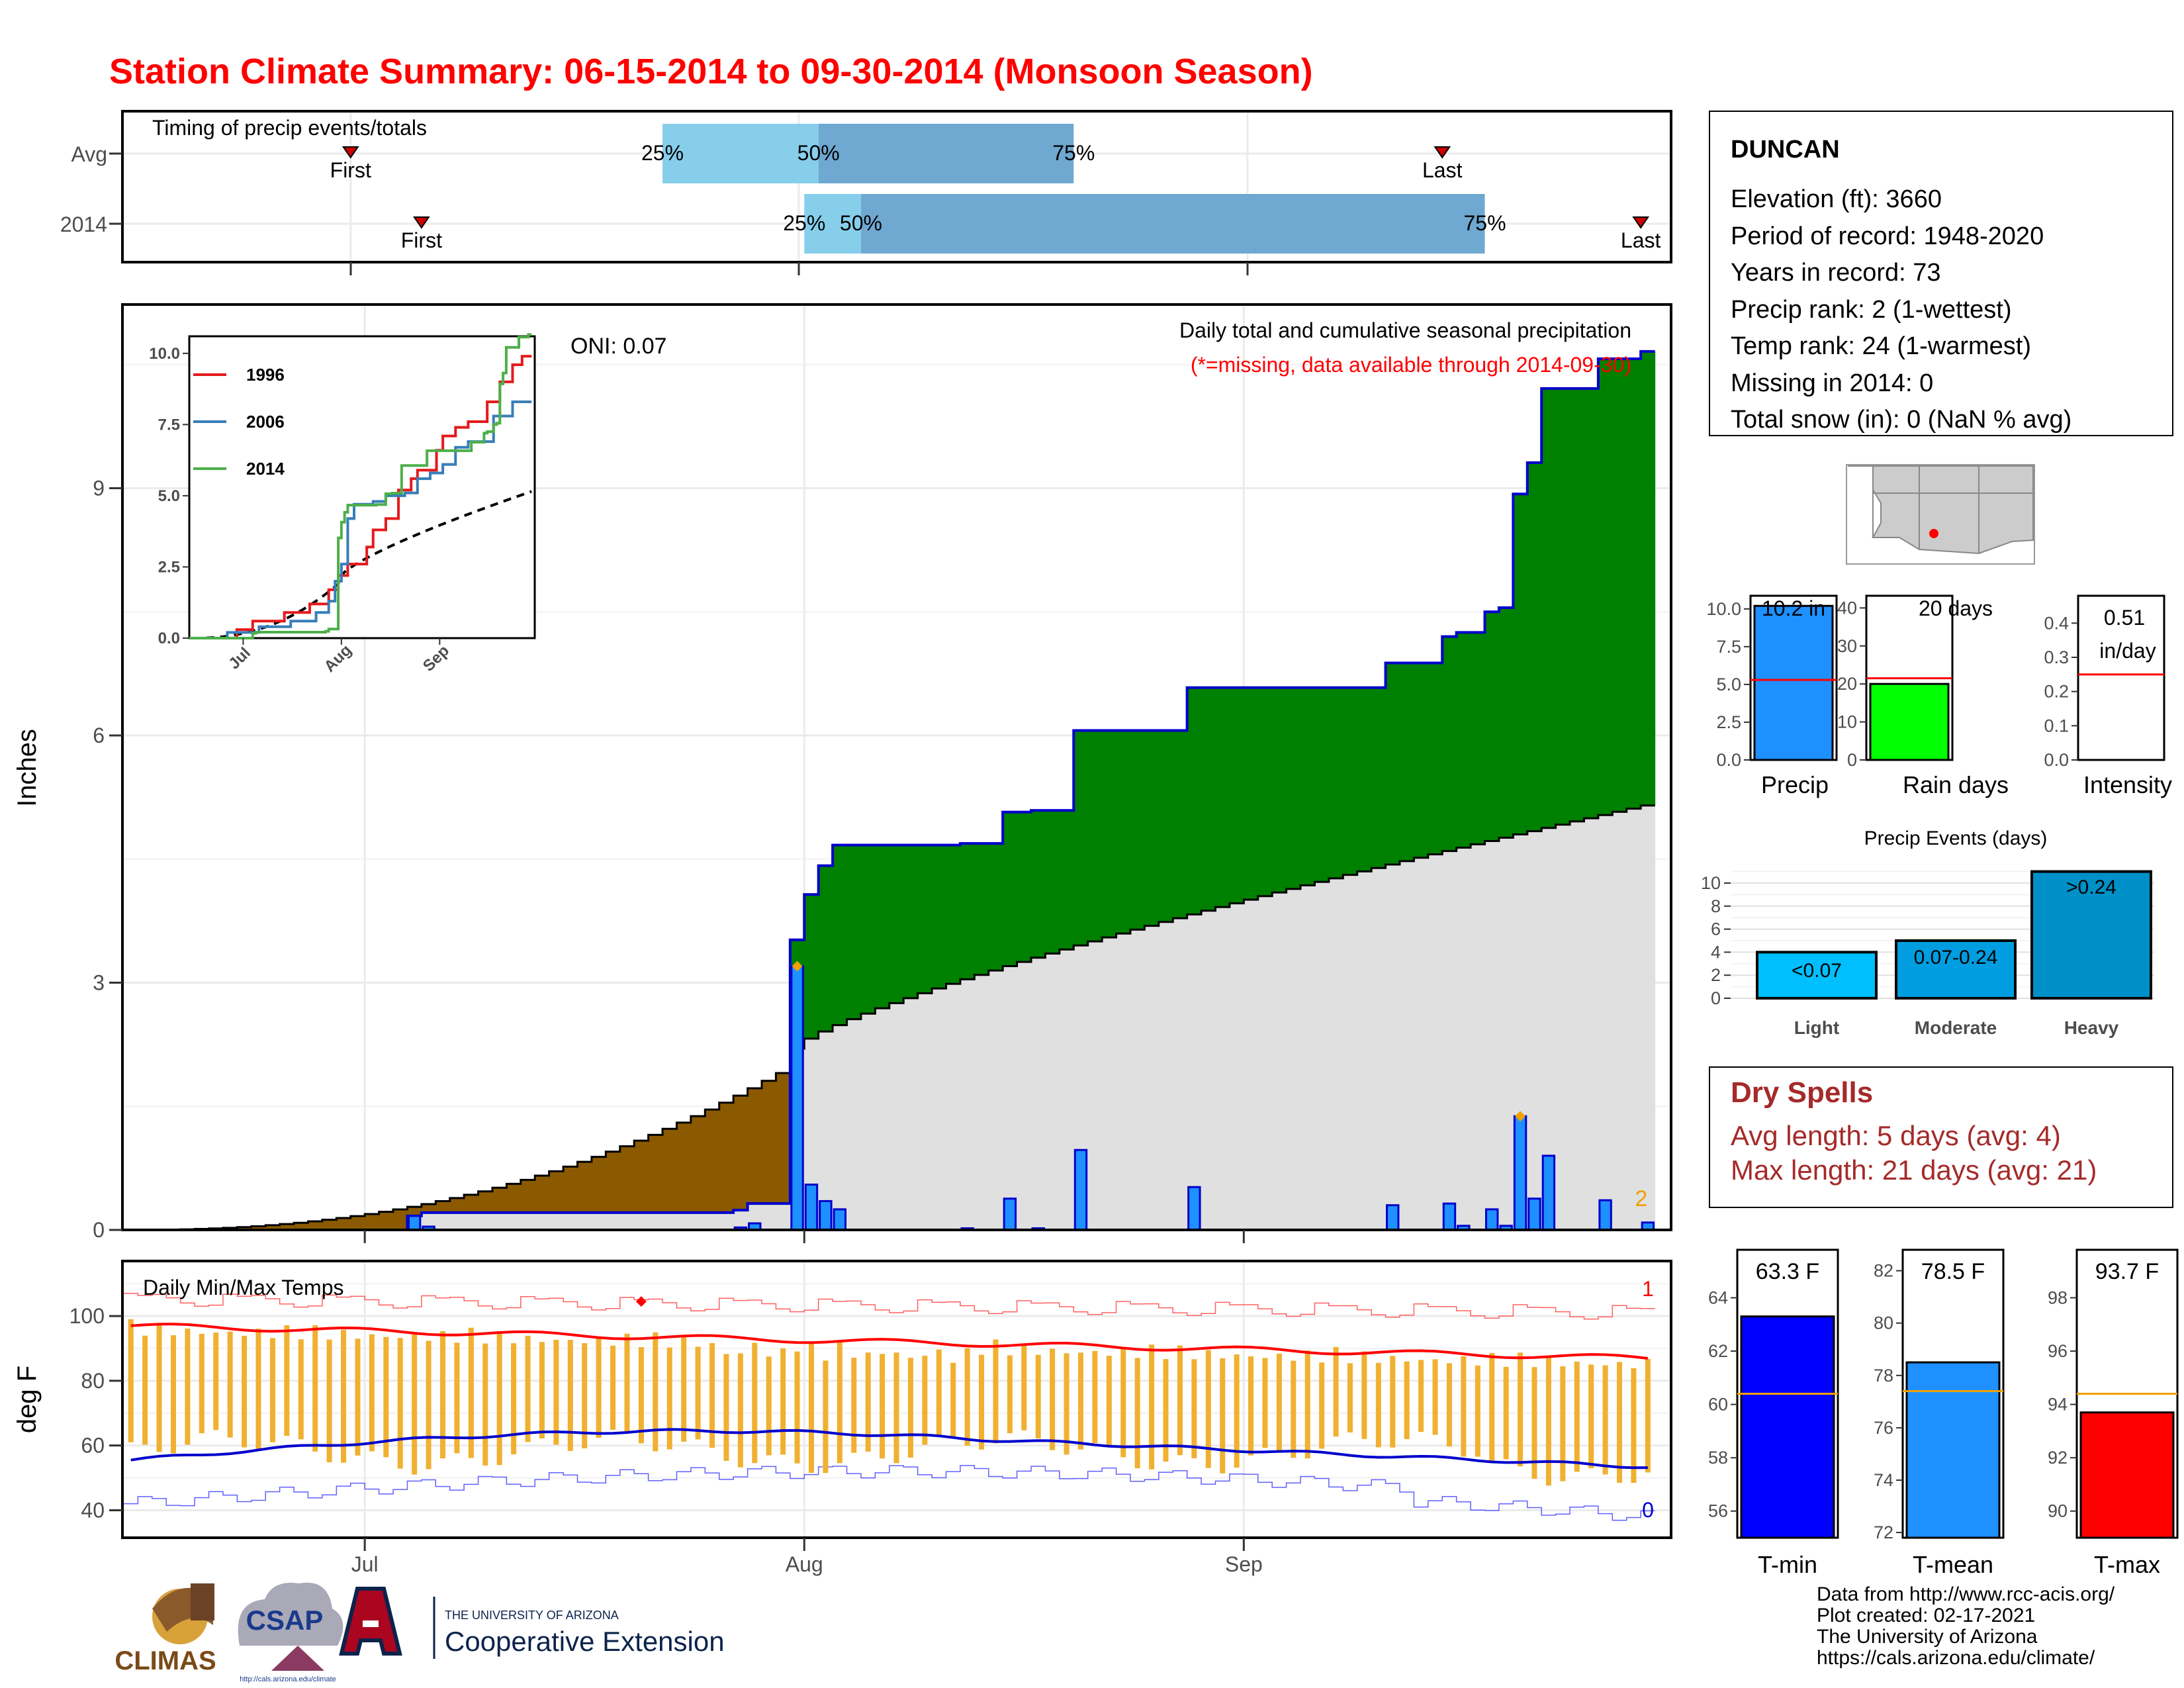 The width and height of the screenshot is (2184, 1688). What do you see at coordinates (1794, 682) in the screenshot?
I see `precip-mini-bar` at bounding box center [1794, 682].